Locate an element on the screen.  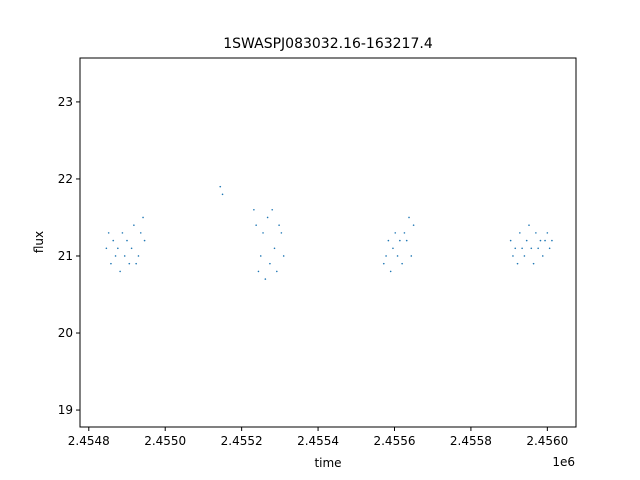
y-tick-label: 20 is located at coordinates (65, 333).